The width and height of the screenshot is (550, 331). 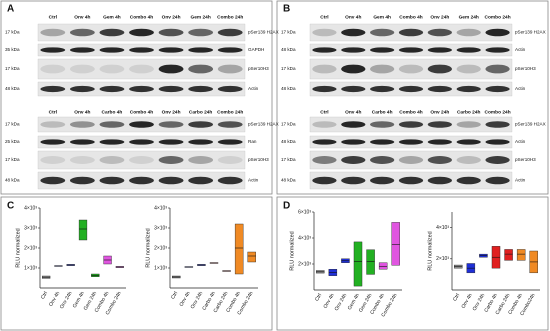 I want to click on protein-label: Ran, so click(x=252, y=141).